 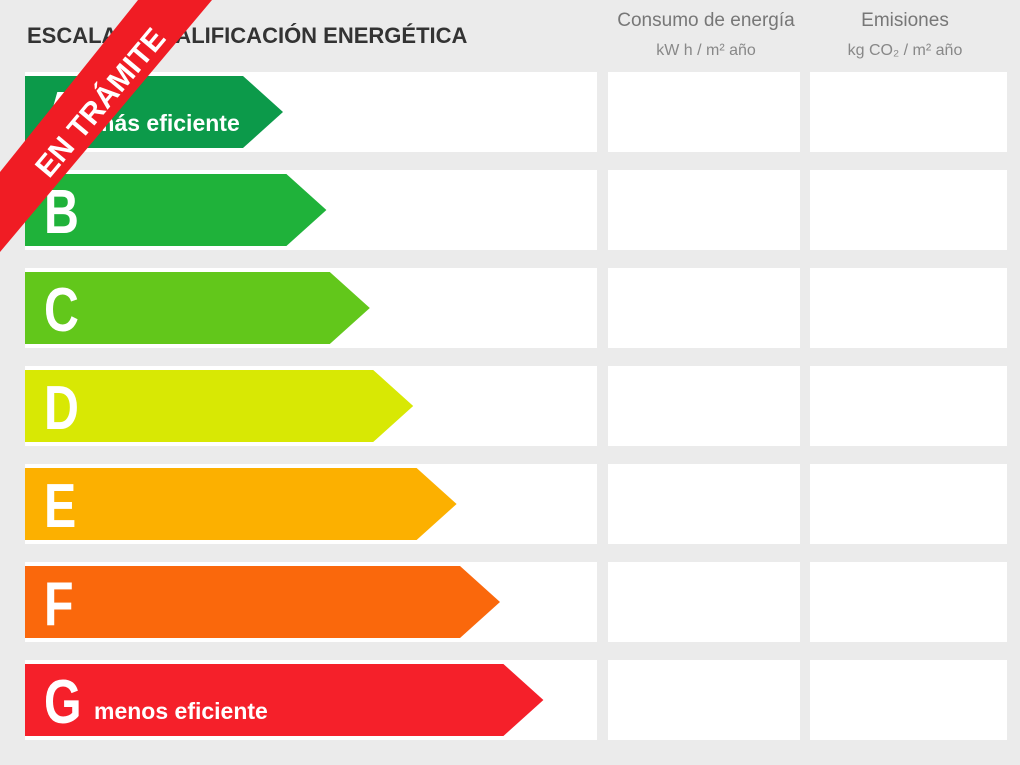 I want to click on rating-letter: E, so click(x=60, y=505).